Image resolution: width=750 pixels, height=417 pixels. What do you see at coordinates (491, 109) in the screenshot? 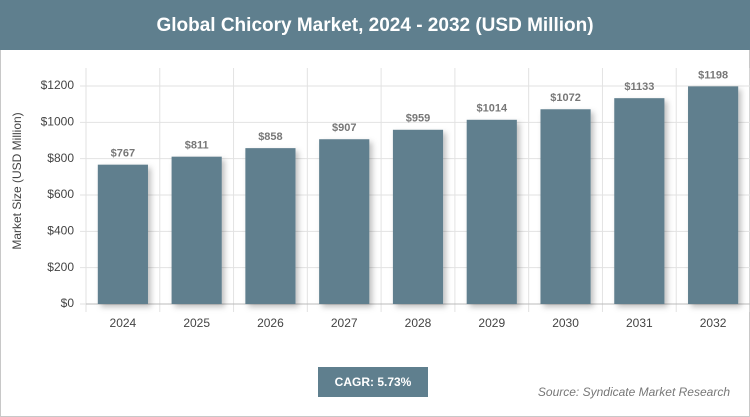
I see `value-label: $1014` at bounding box center [491, 109].